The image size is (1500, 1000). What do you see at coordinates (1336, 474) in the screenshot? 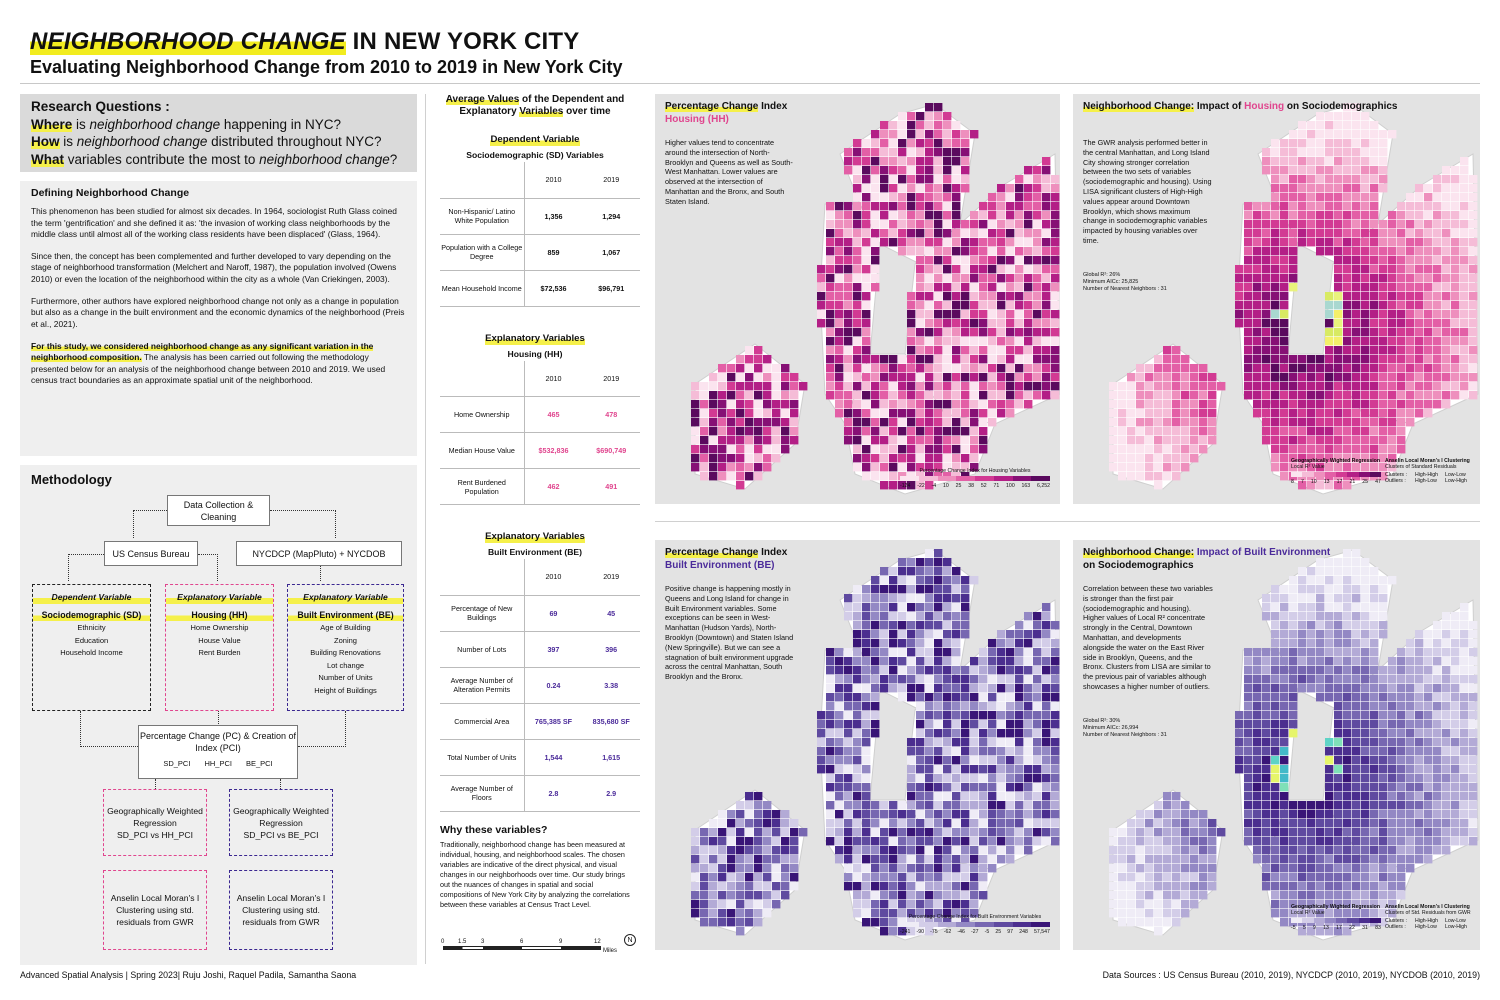
I see `map2-legend-bar` at bounding box center [1336, 474].